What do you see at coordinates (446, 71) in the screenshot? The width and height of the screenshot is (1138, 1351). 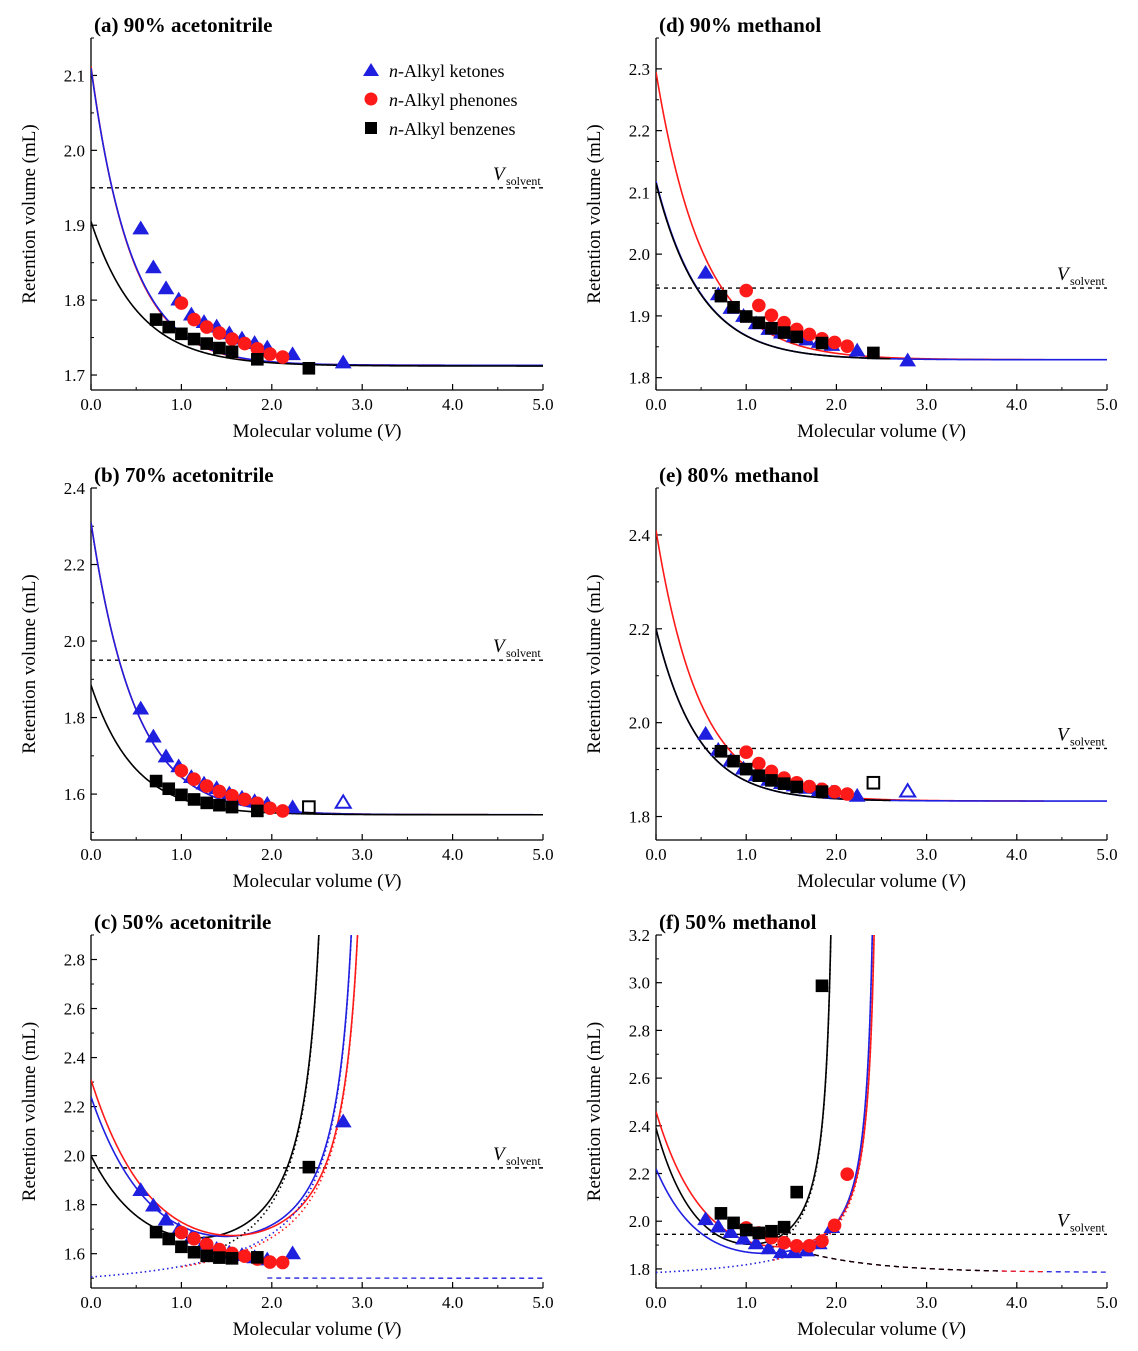 I see `legend-label: n-Alkyl ketones` at bounding box center [446, 71].